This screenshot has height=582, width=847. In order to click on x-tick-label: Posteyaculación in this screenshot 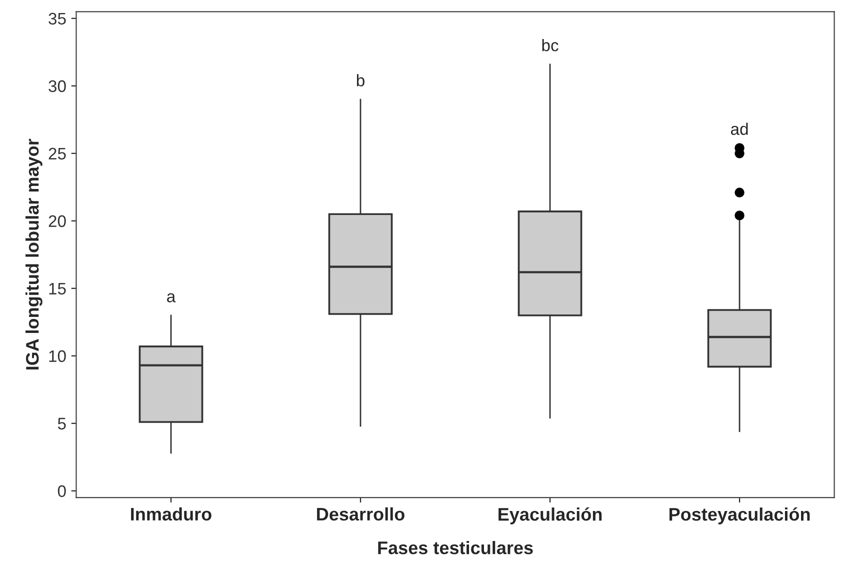, I will do `click(740, 515)`.